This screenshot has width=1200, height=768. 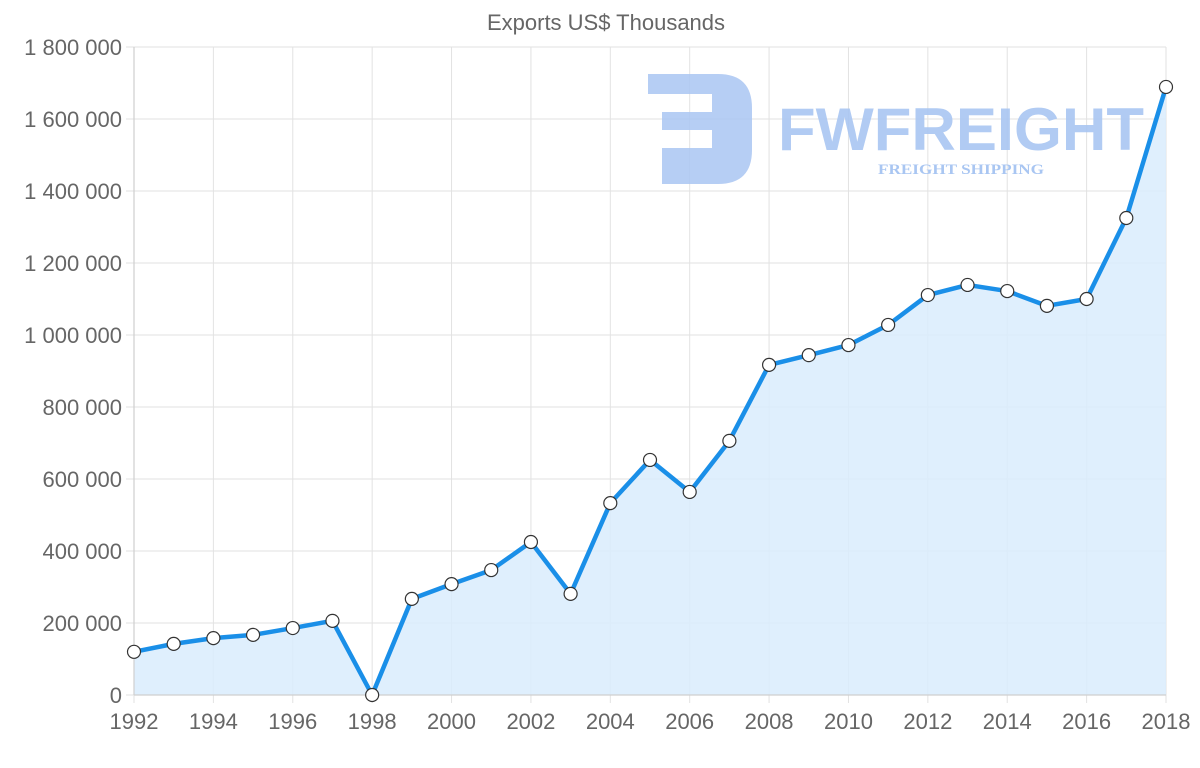 I want to click on fwfreight-watermark: FWFREIGHT FREIGHT SHIPPING, so click(x=896, y=129).